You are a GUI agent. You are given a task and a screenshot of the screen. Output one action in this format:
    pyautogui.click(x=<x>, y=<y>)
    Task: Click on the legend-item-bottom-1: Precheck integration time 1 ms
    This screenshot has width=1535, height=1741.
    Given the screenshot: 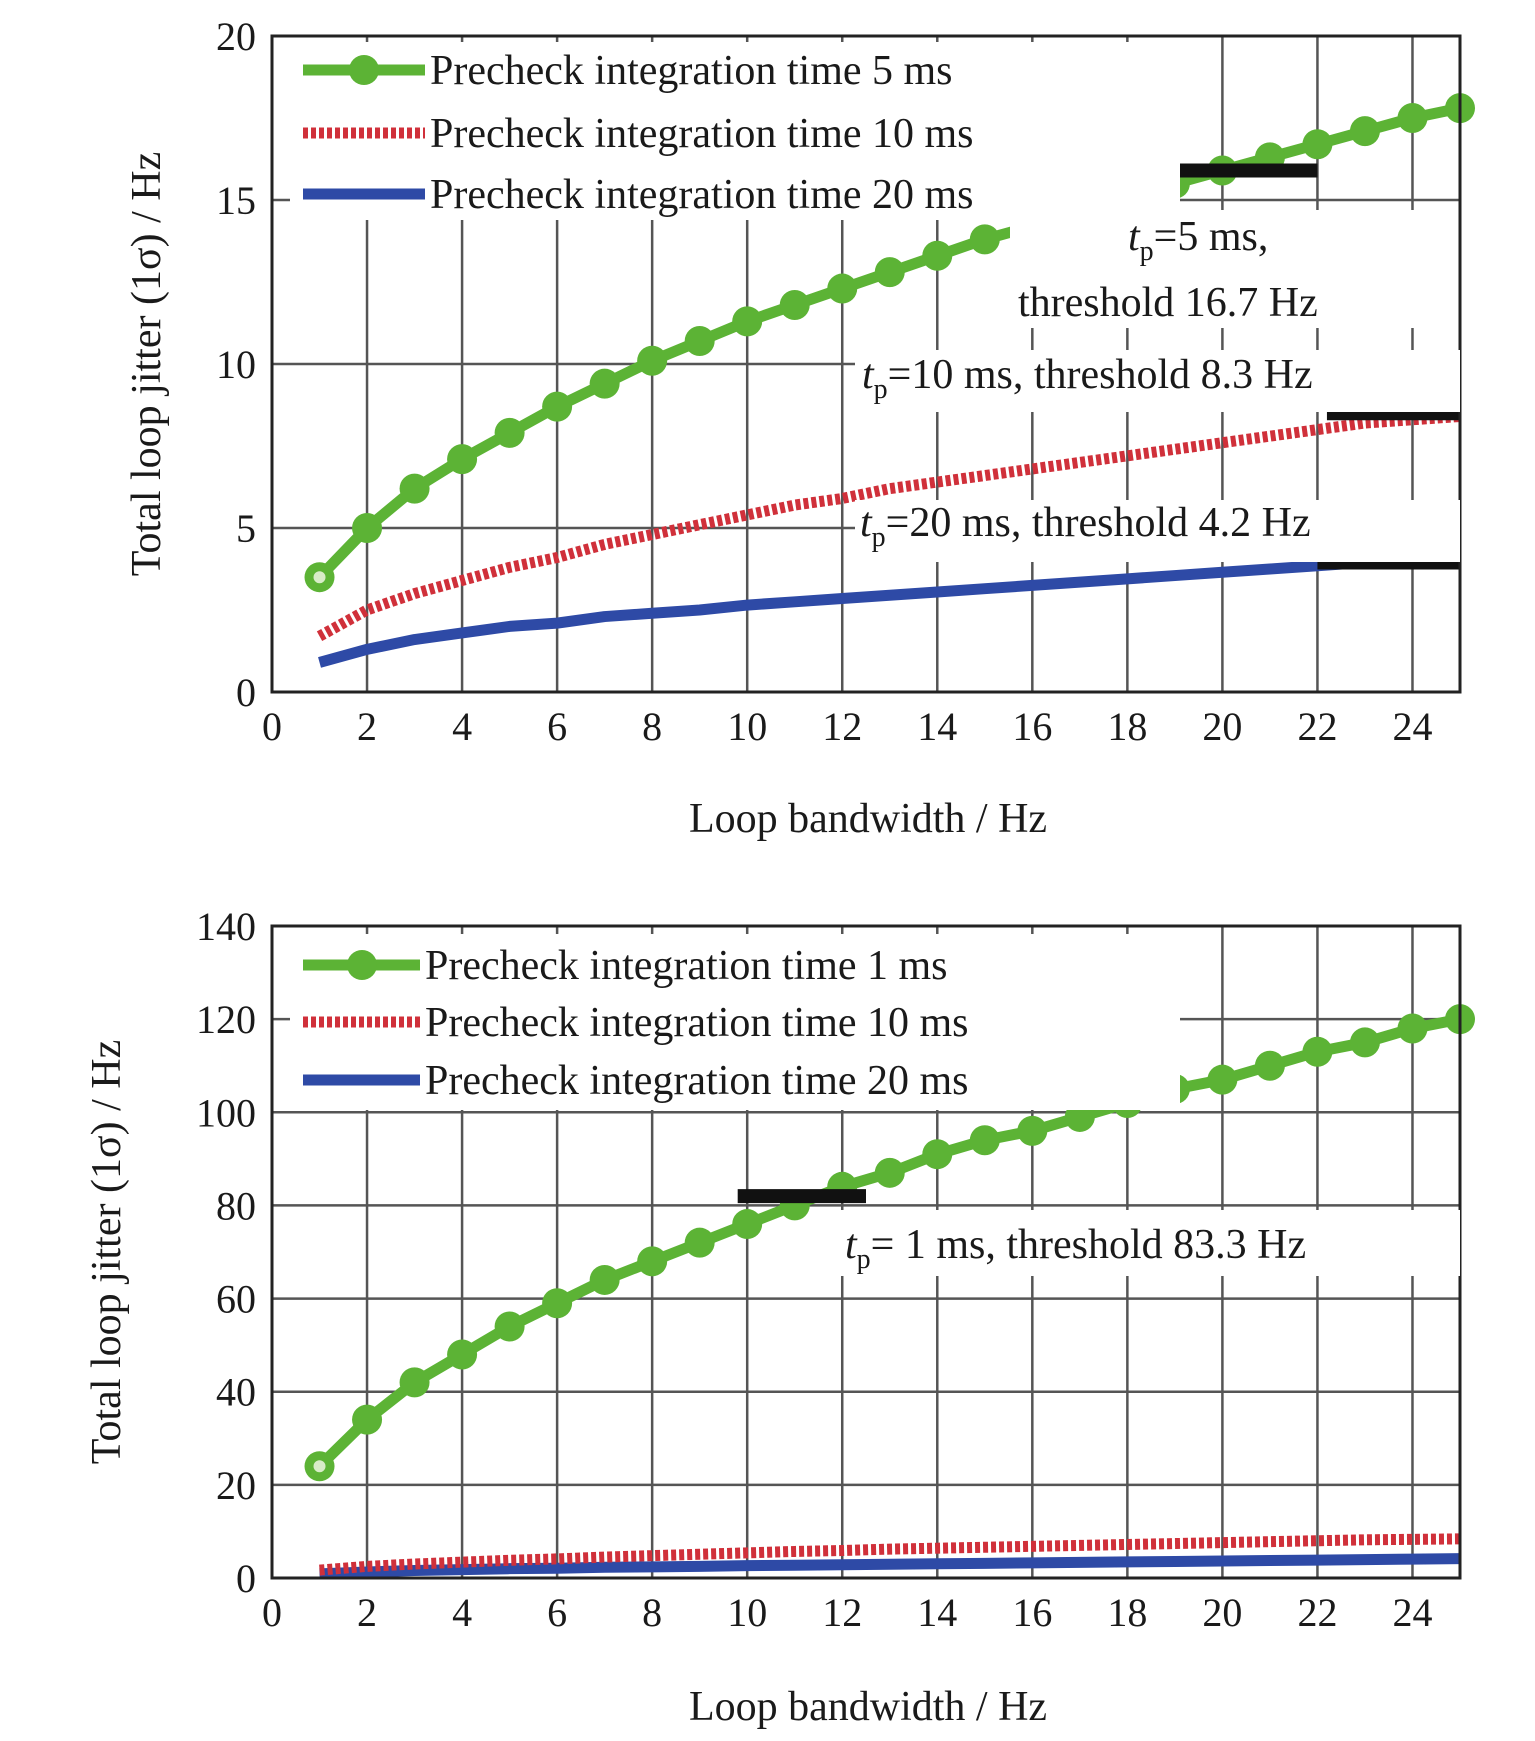 What is the action you would take?
    pyautogui.click(x=625, y=966)
    